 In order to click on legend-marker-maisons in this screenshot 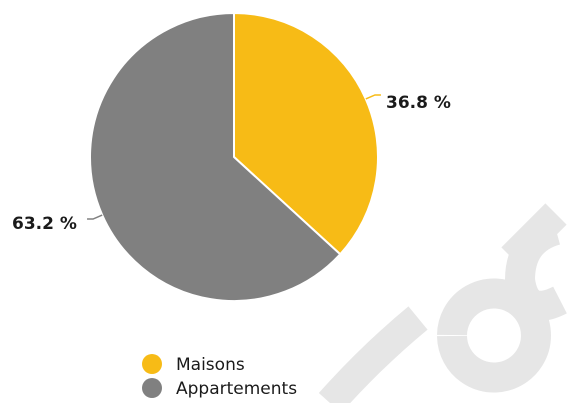, I will do `click(152, 364)`.